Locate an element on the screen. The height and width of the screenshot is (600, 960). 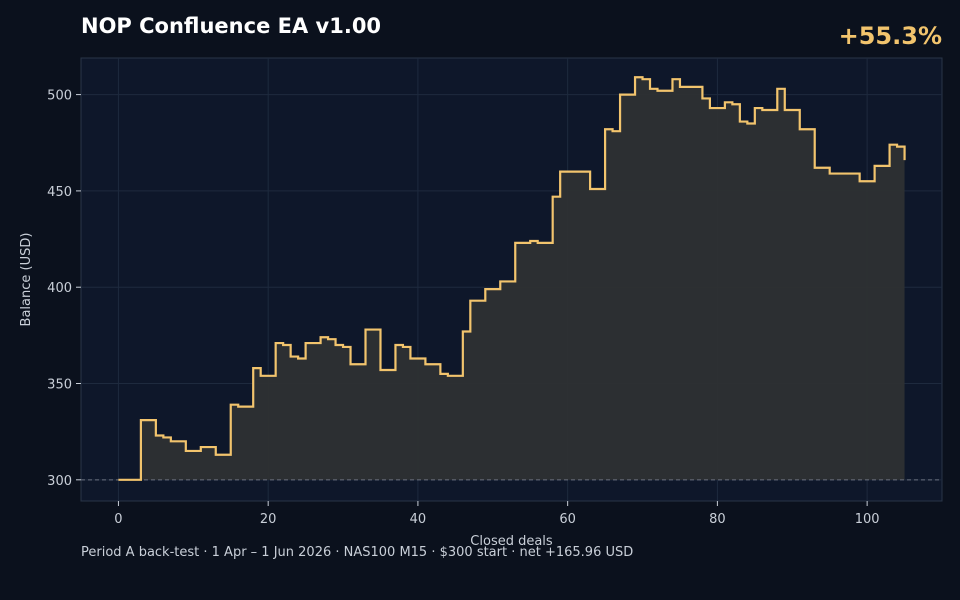
y-tick-label: 450 is located at coordinates (59, 192).